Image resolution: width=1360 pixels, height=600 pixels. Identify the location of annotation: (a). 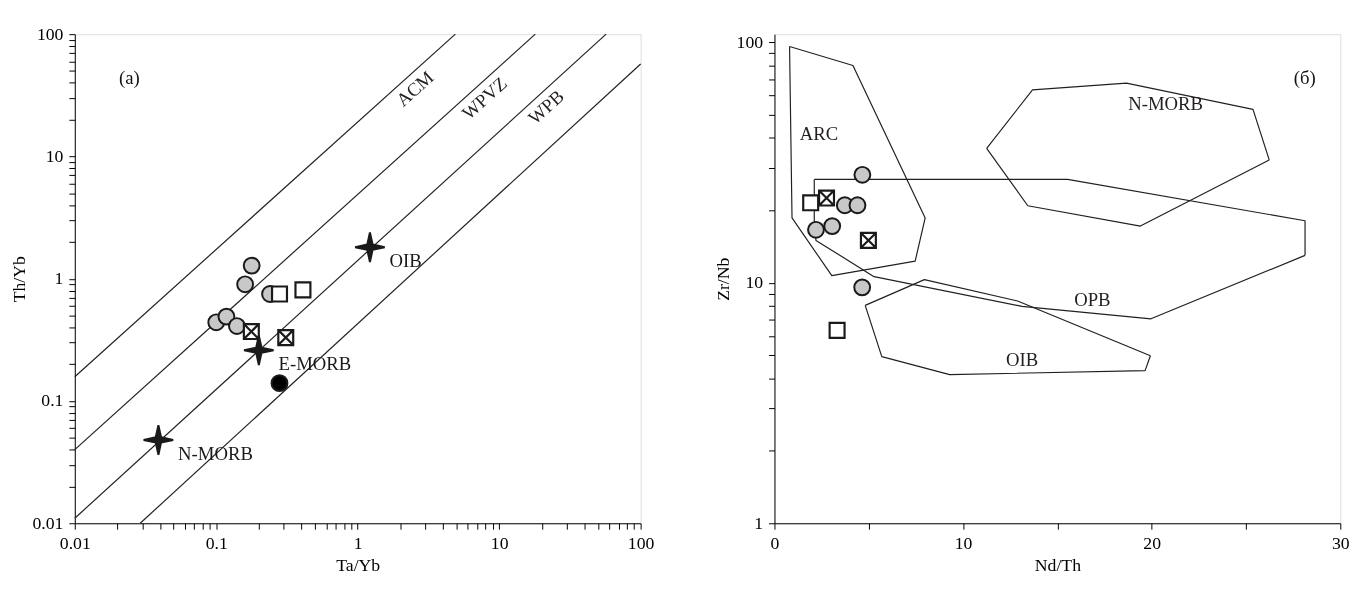
(129, 78).